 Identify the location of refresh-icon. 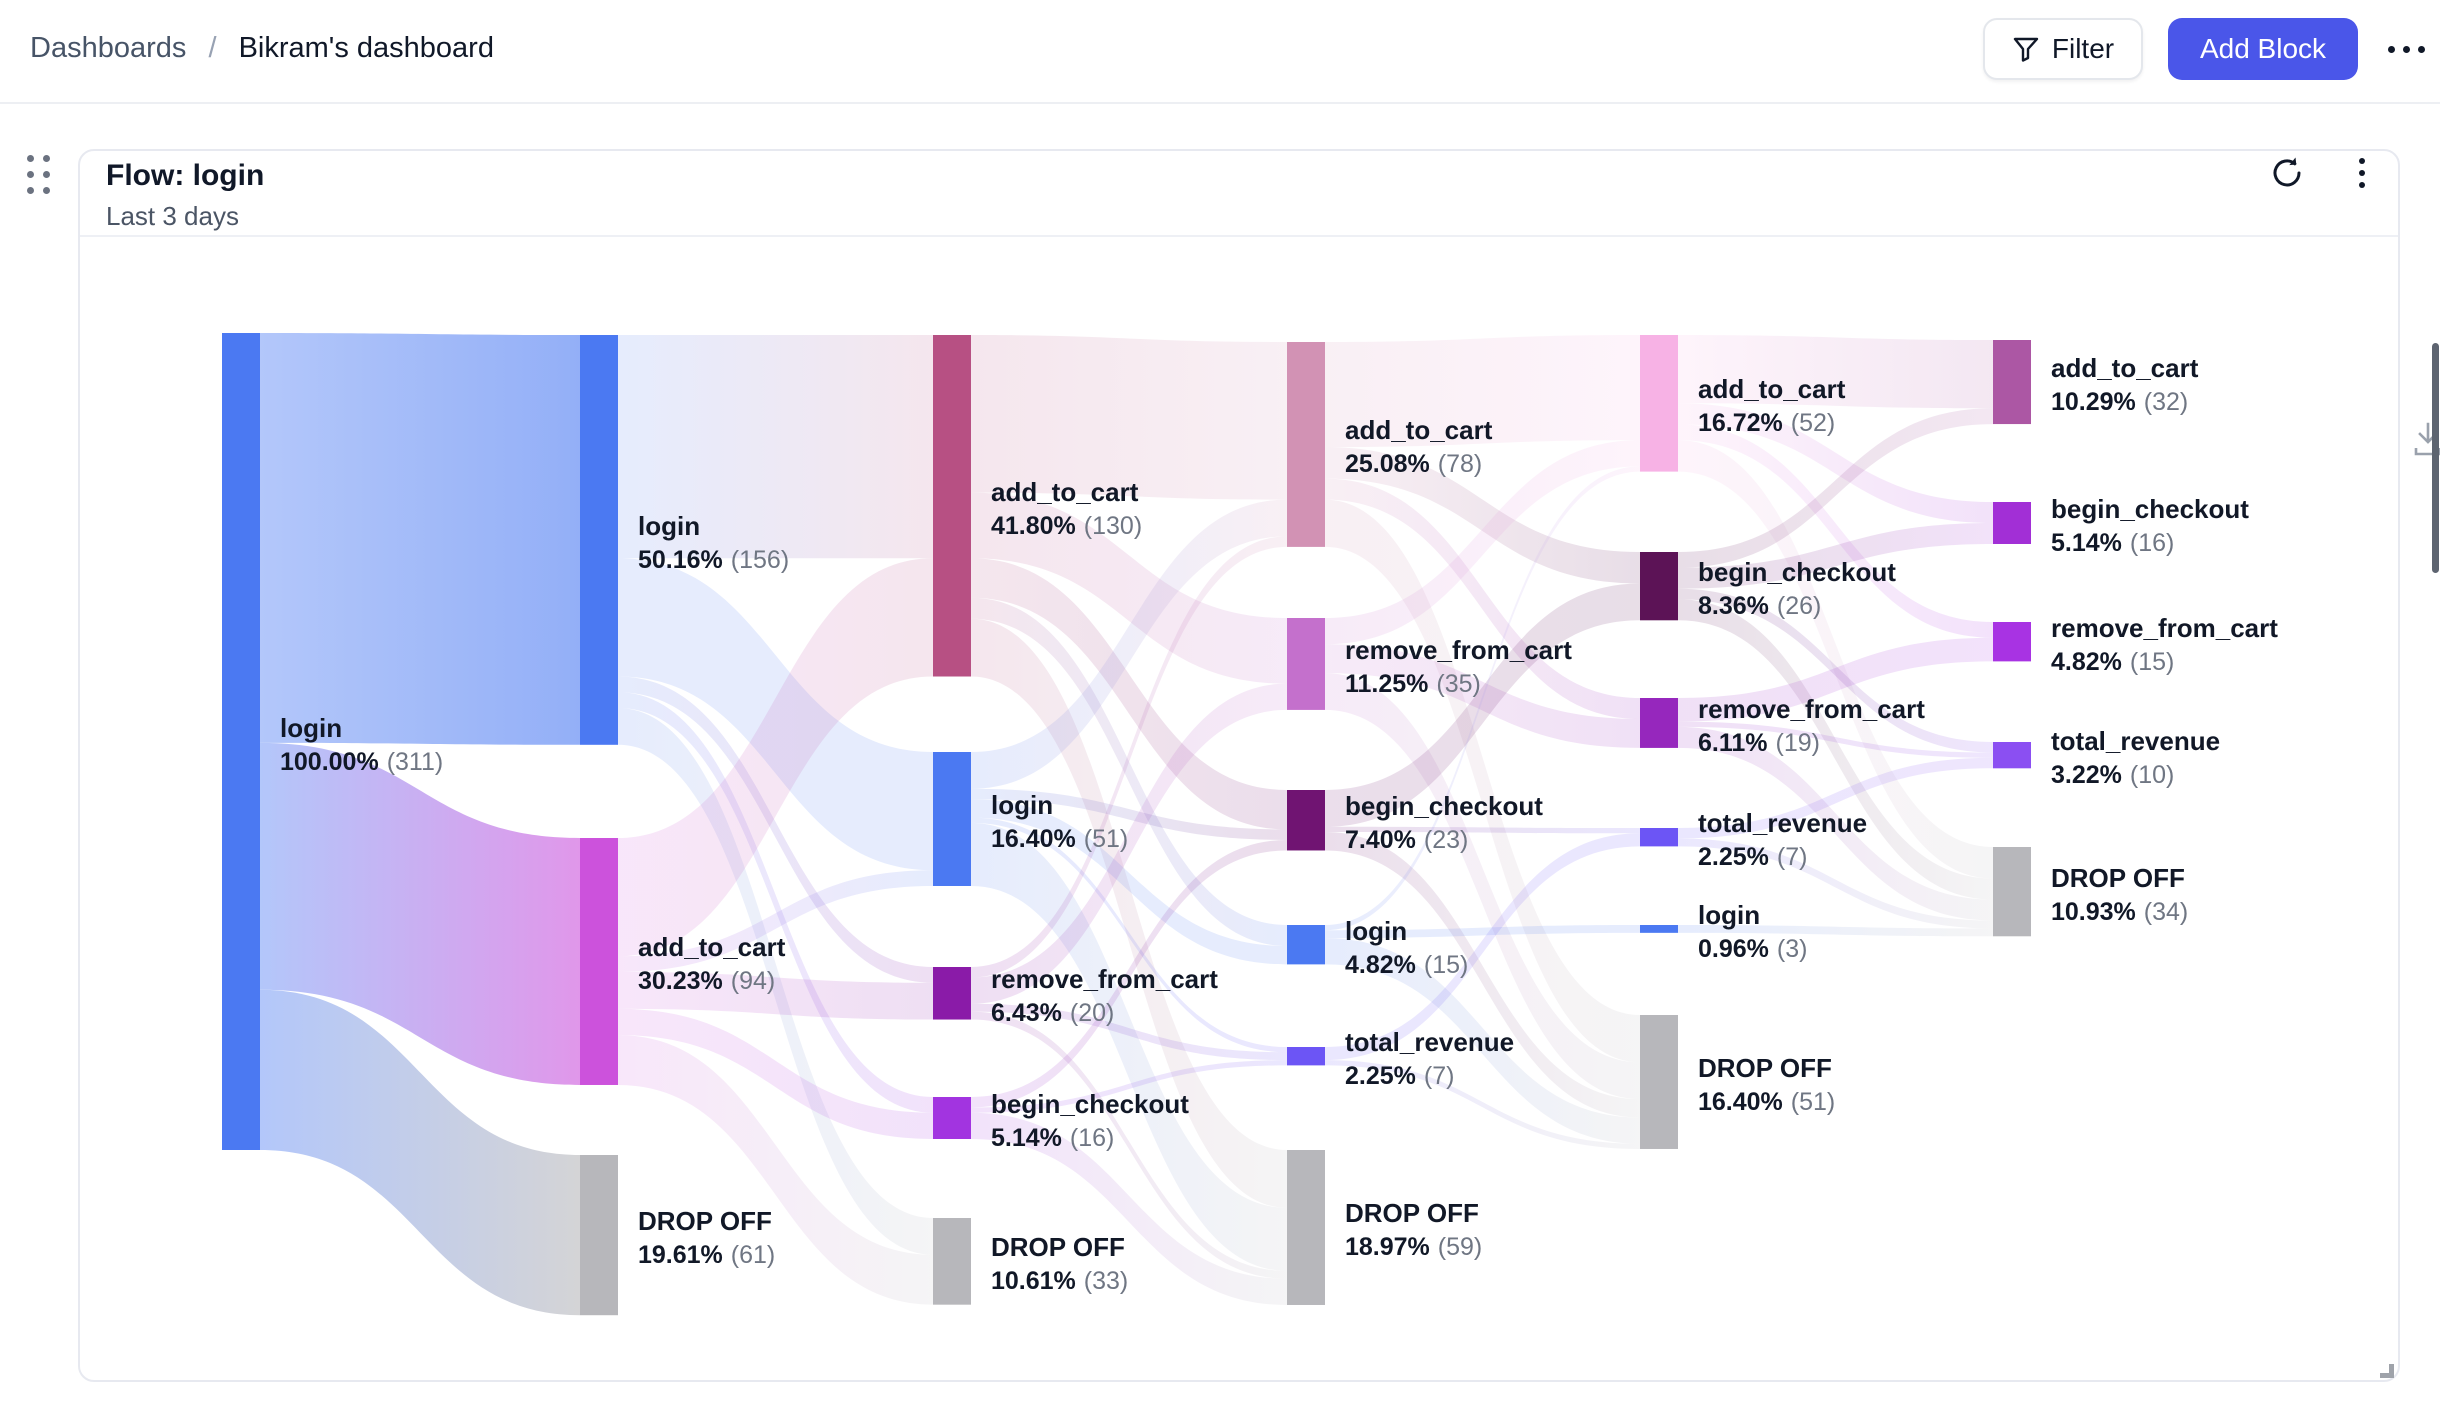
(2287, 172).